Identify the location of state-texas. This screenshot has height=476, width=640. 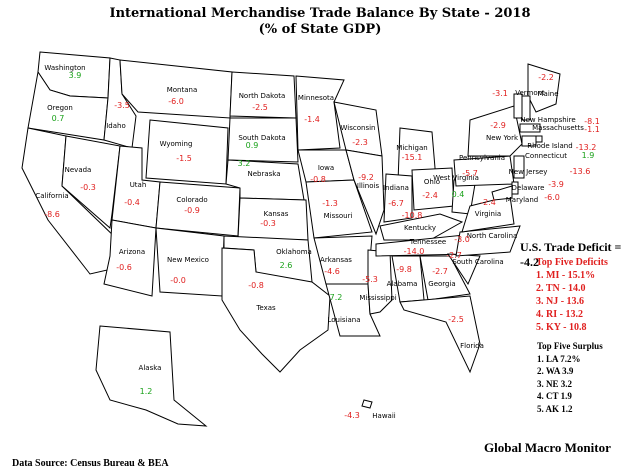
(276, 310).